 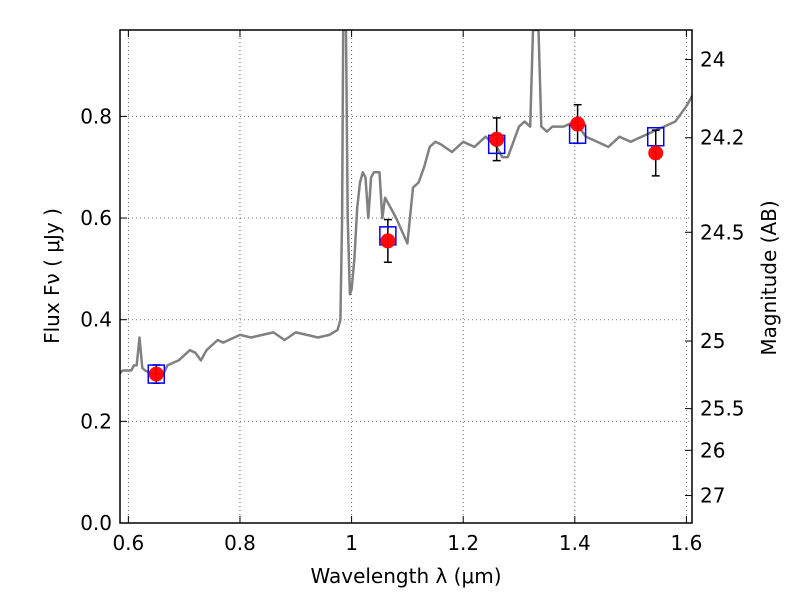 I want to click on y-tick-label: 0.4, so click(x=96, y=320).